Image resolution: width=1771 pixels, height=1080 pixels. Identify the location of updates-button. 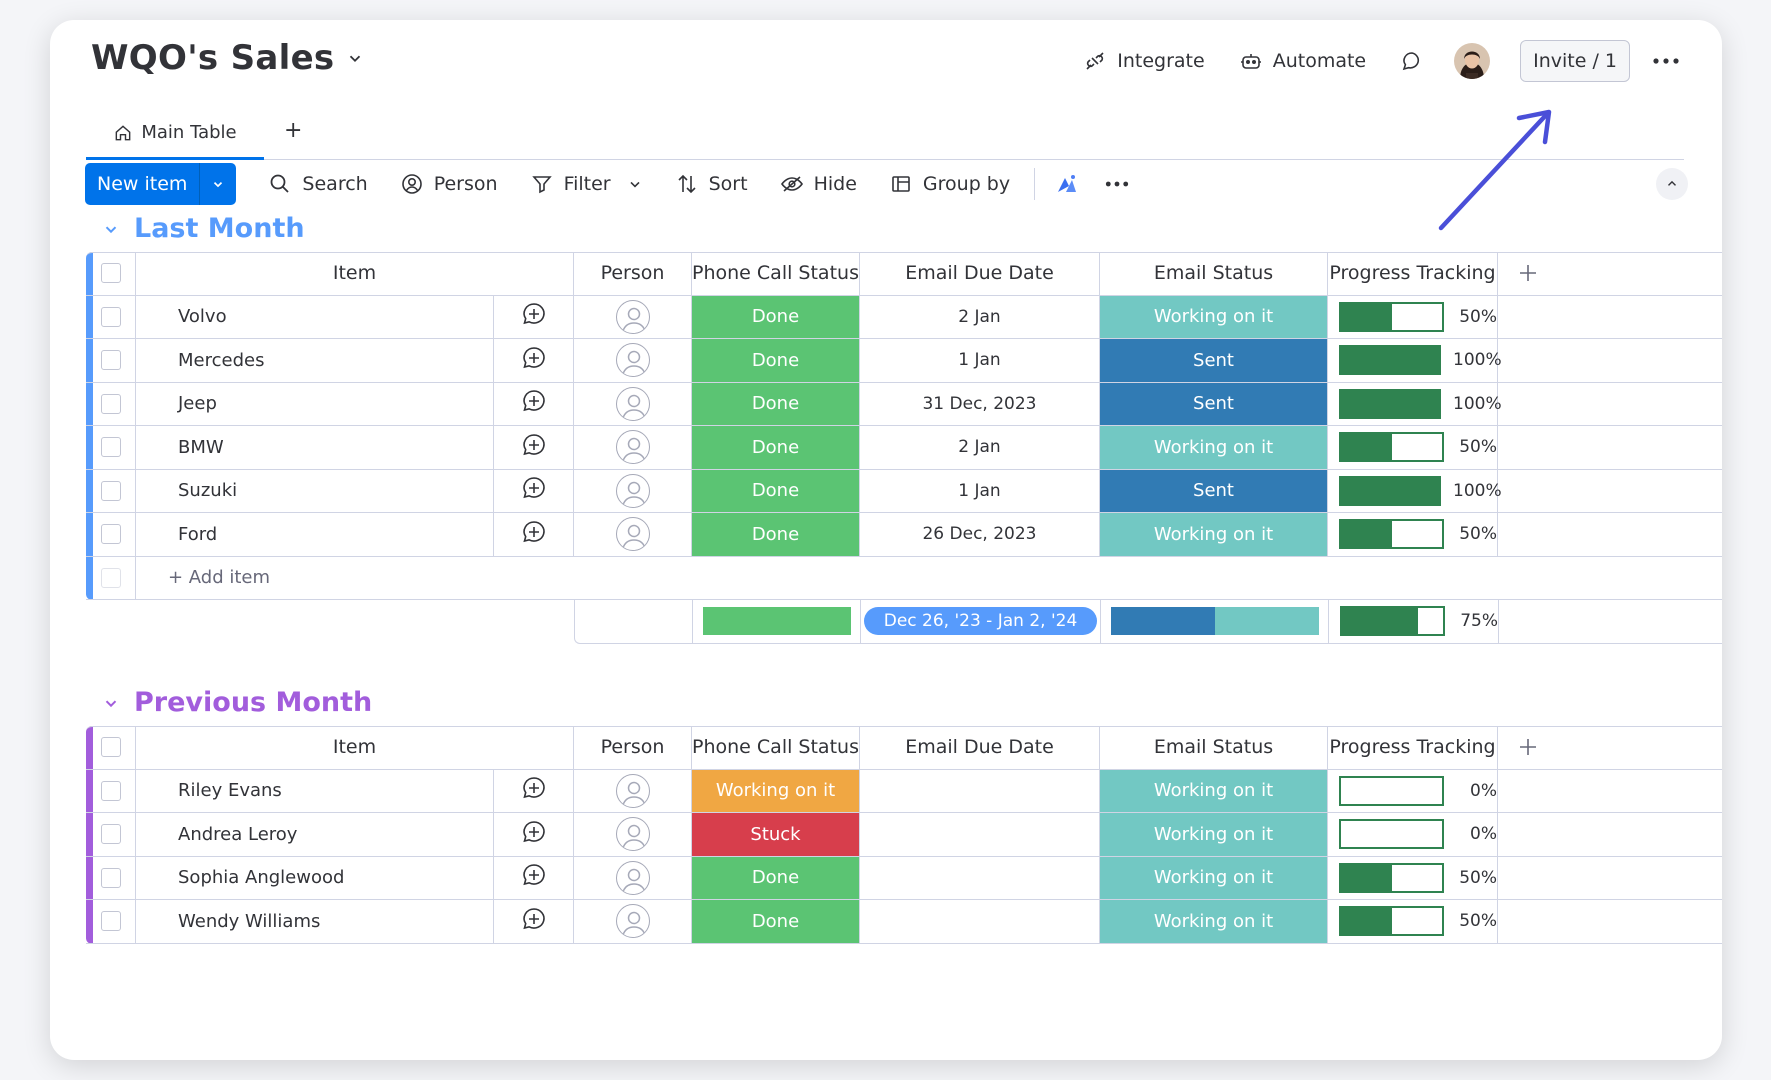
(1412, 61).